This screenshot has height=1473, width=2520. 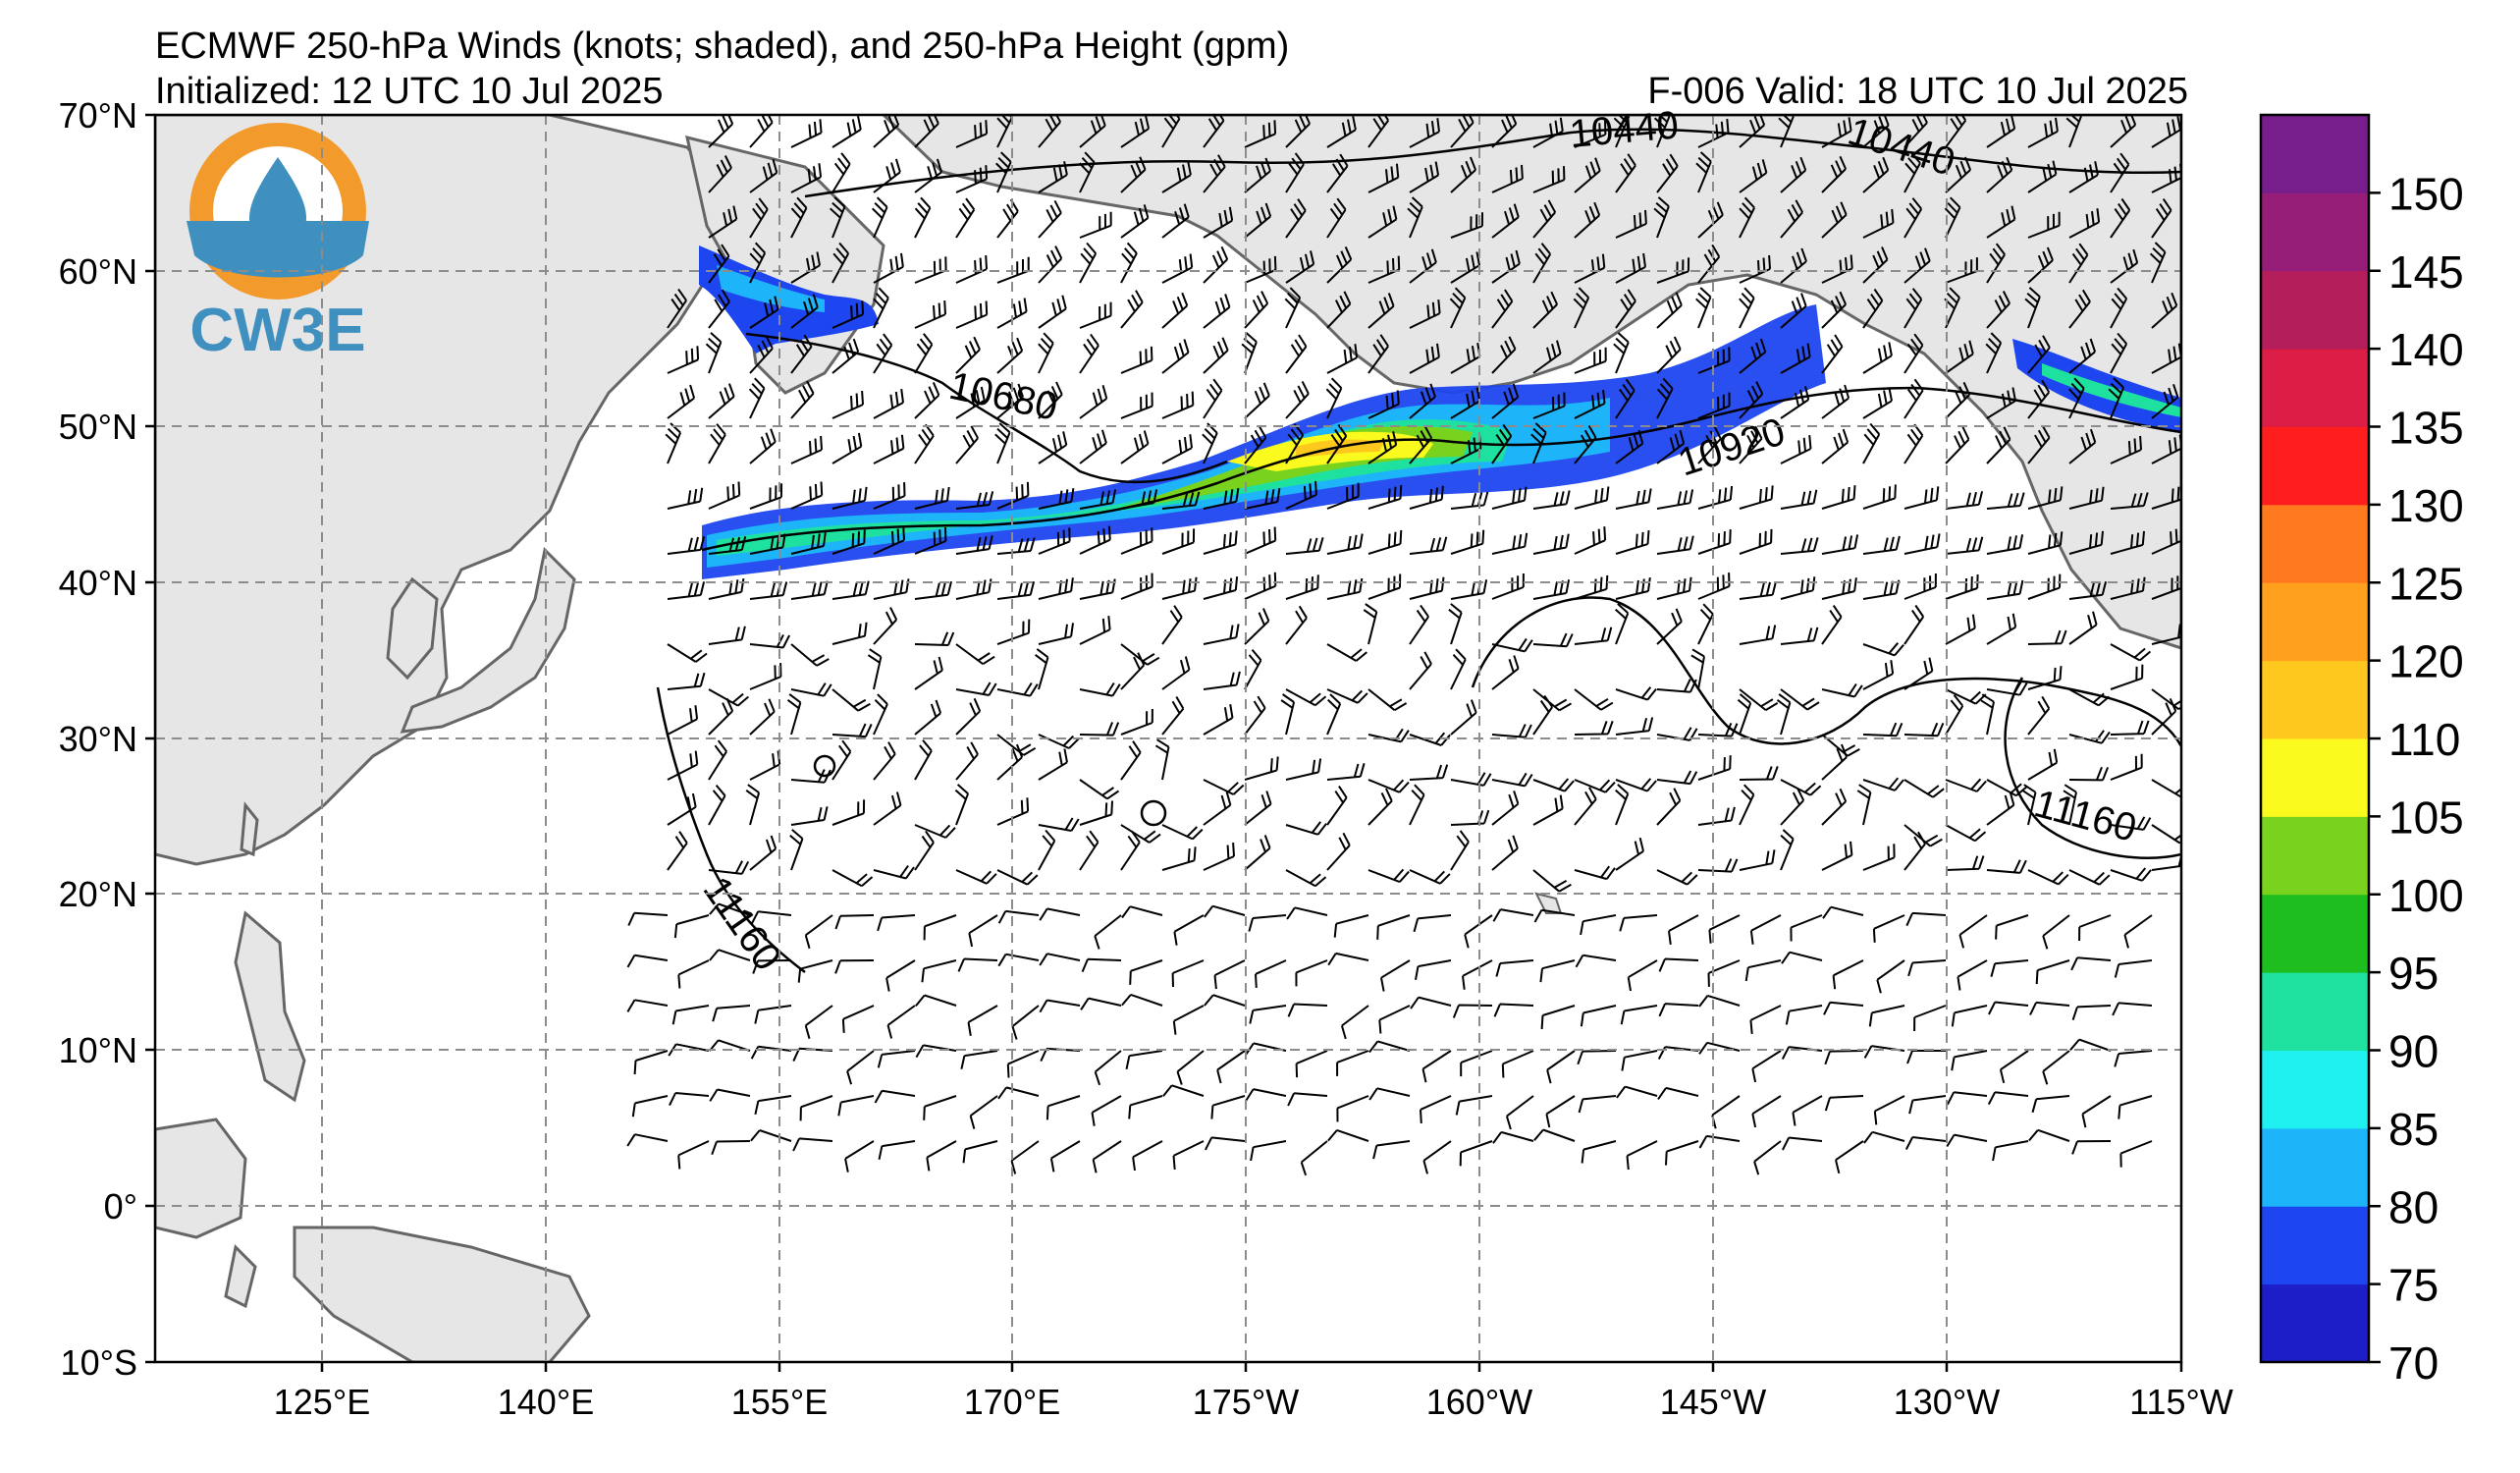 I want to click on height-contour-11160-west, so click(x=731, y=829).